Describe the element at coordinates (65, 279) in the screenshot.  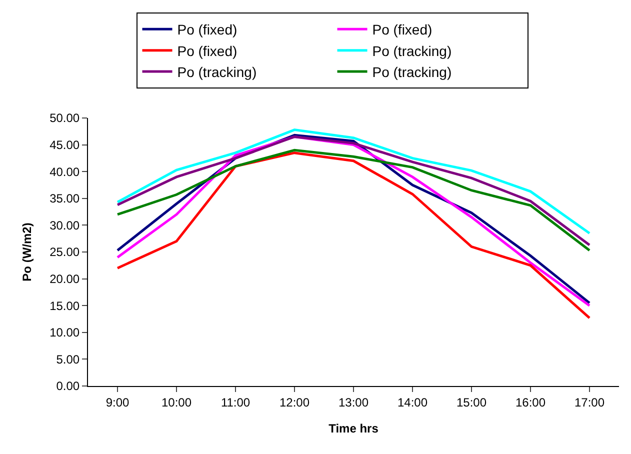
I see `y-tick-label: 20.00` at that location.